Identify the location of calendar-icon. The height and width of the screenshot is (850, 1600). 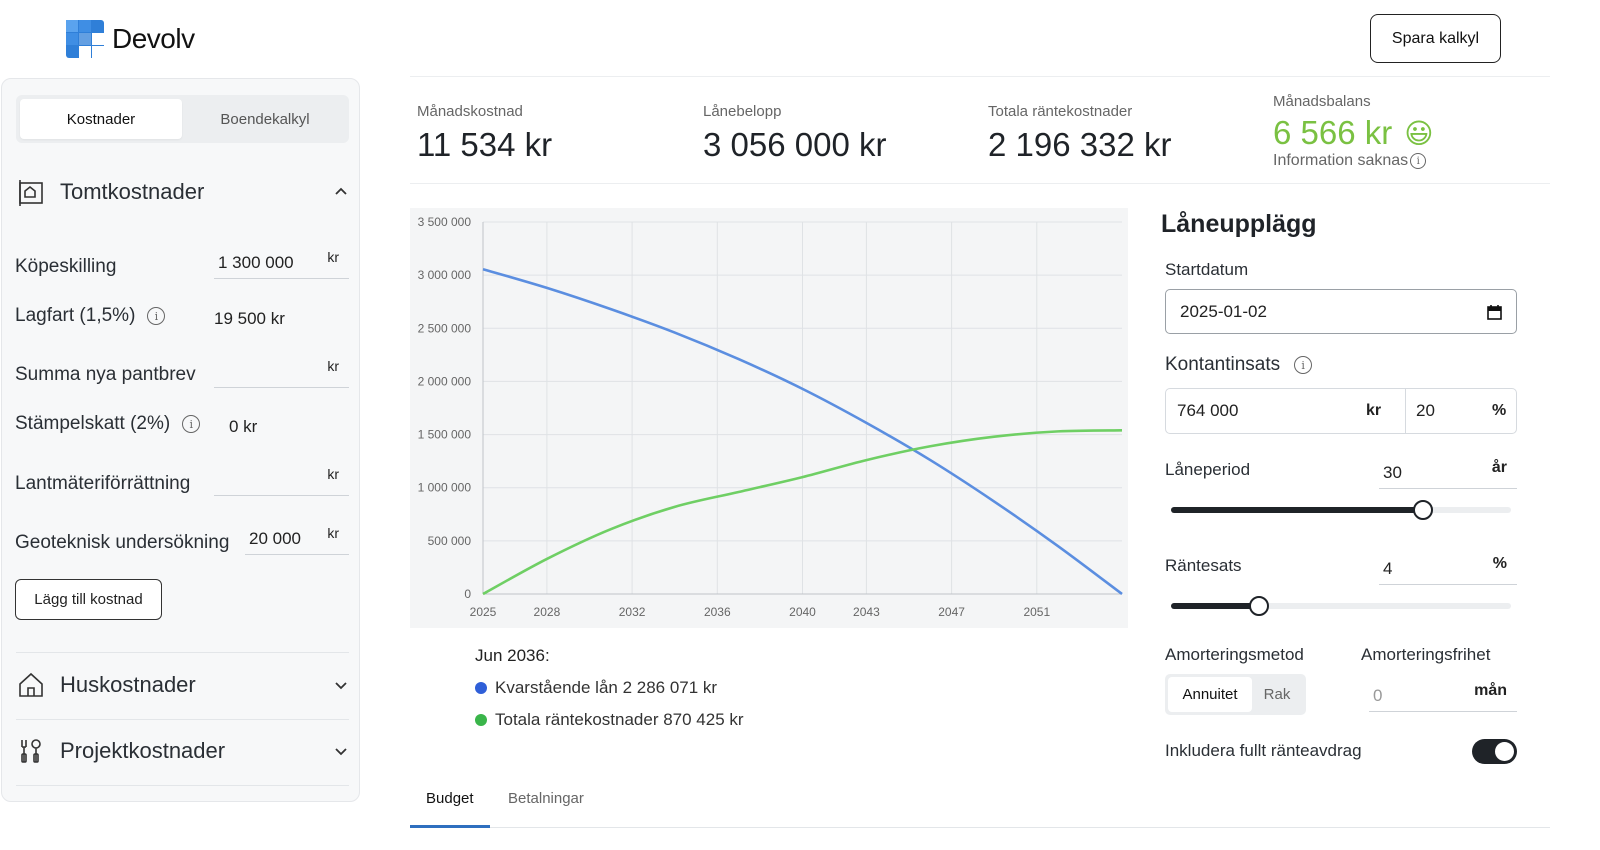
(1494, 312).